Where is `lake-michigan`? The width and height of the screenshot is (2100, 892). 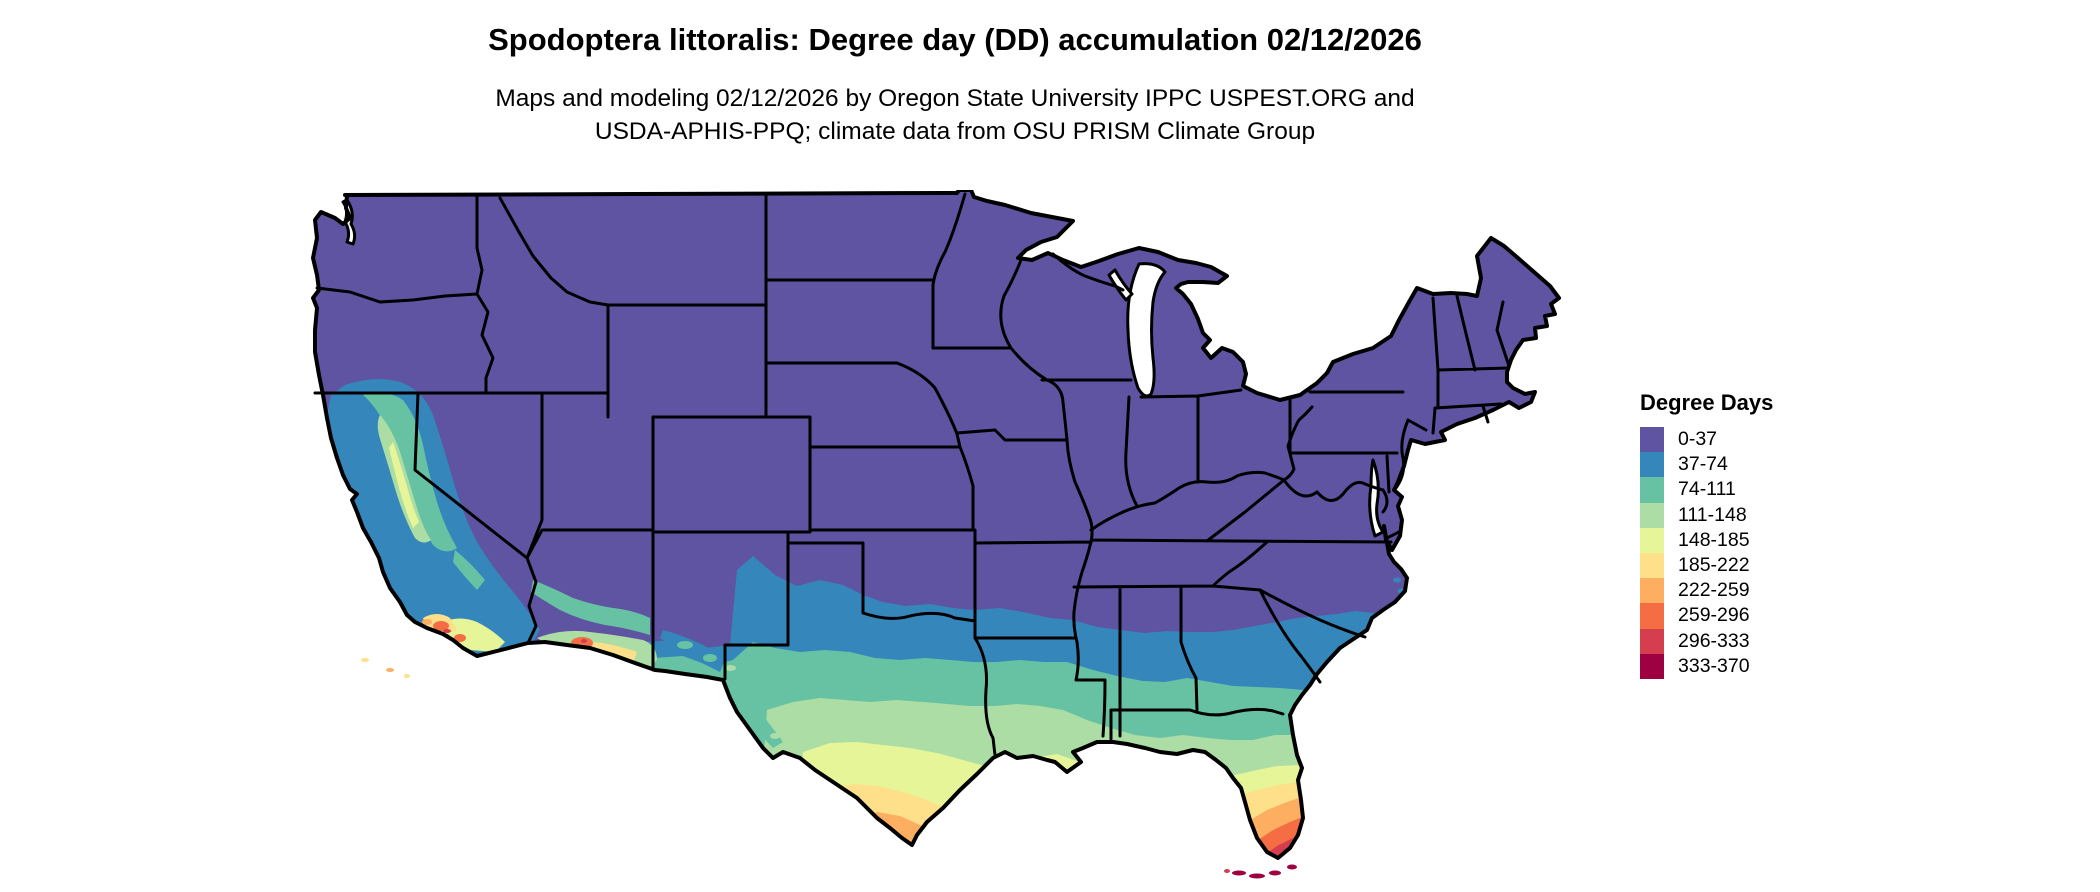
lake-michigan is located at coordinates (1146, 330).